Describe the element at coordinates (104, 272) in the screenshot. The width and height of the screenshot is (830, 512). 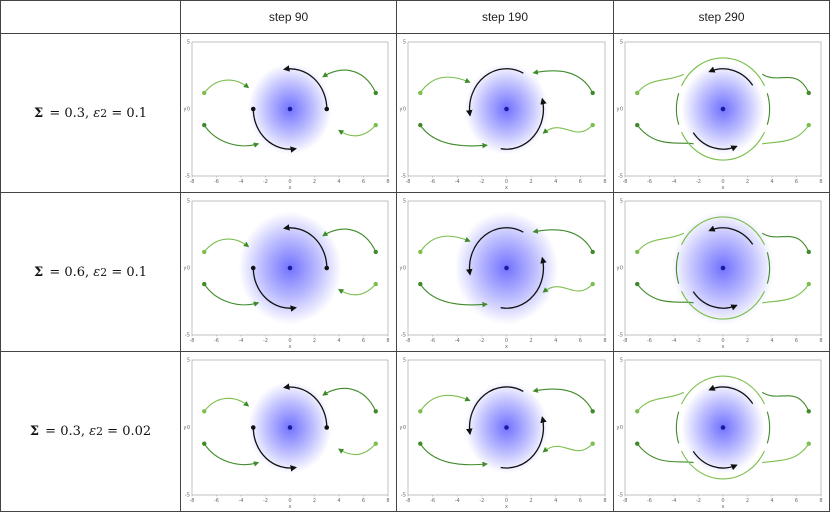
I see `epsilon-subscript: 2` at that location.